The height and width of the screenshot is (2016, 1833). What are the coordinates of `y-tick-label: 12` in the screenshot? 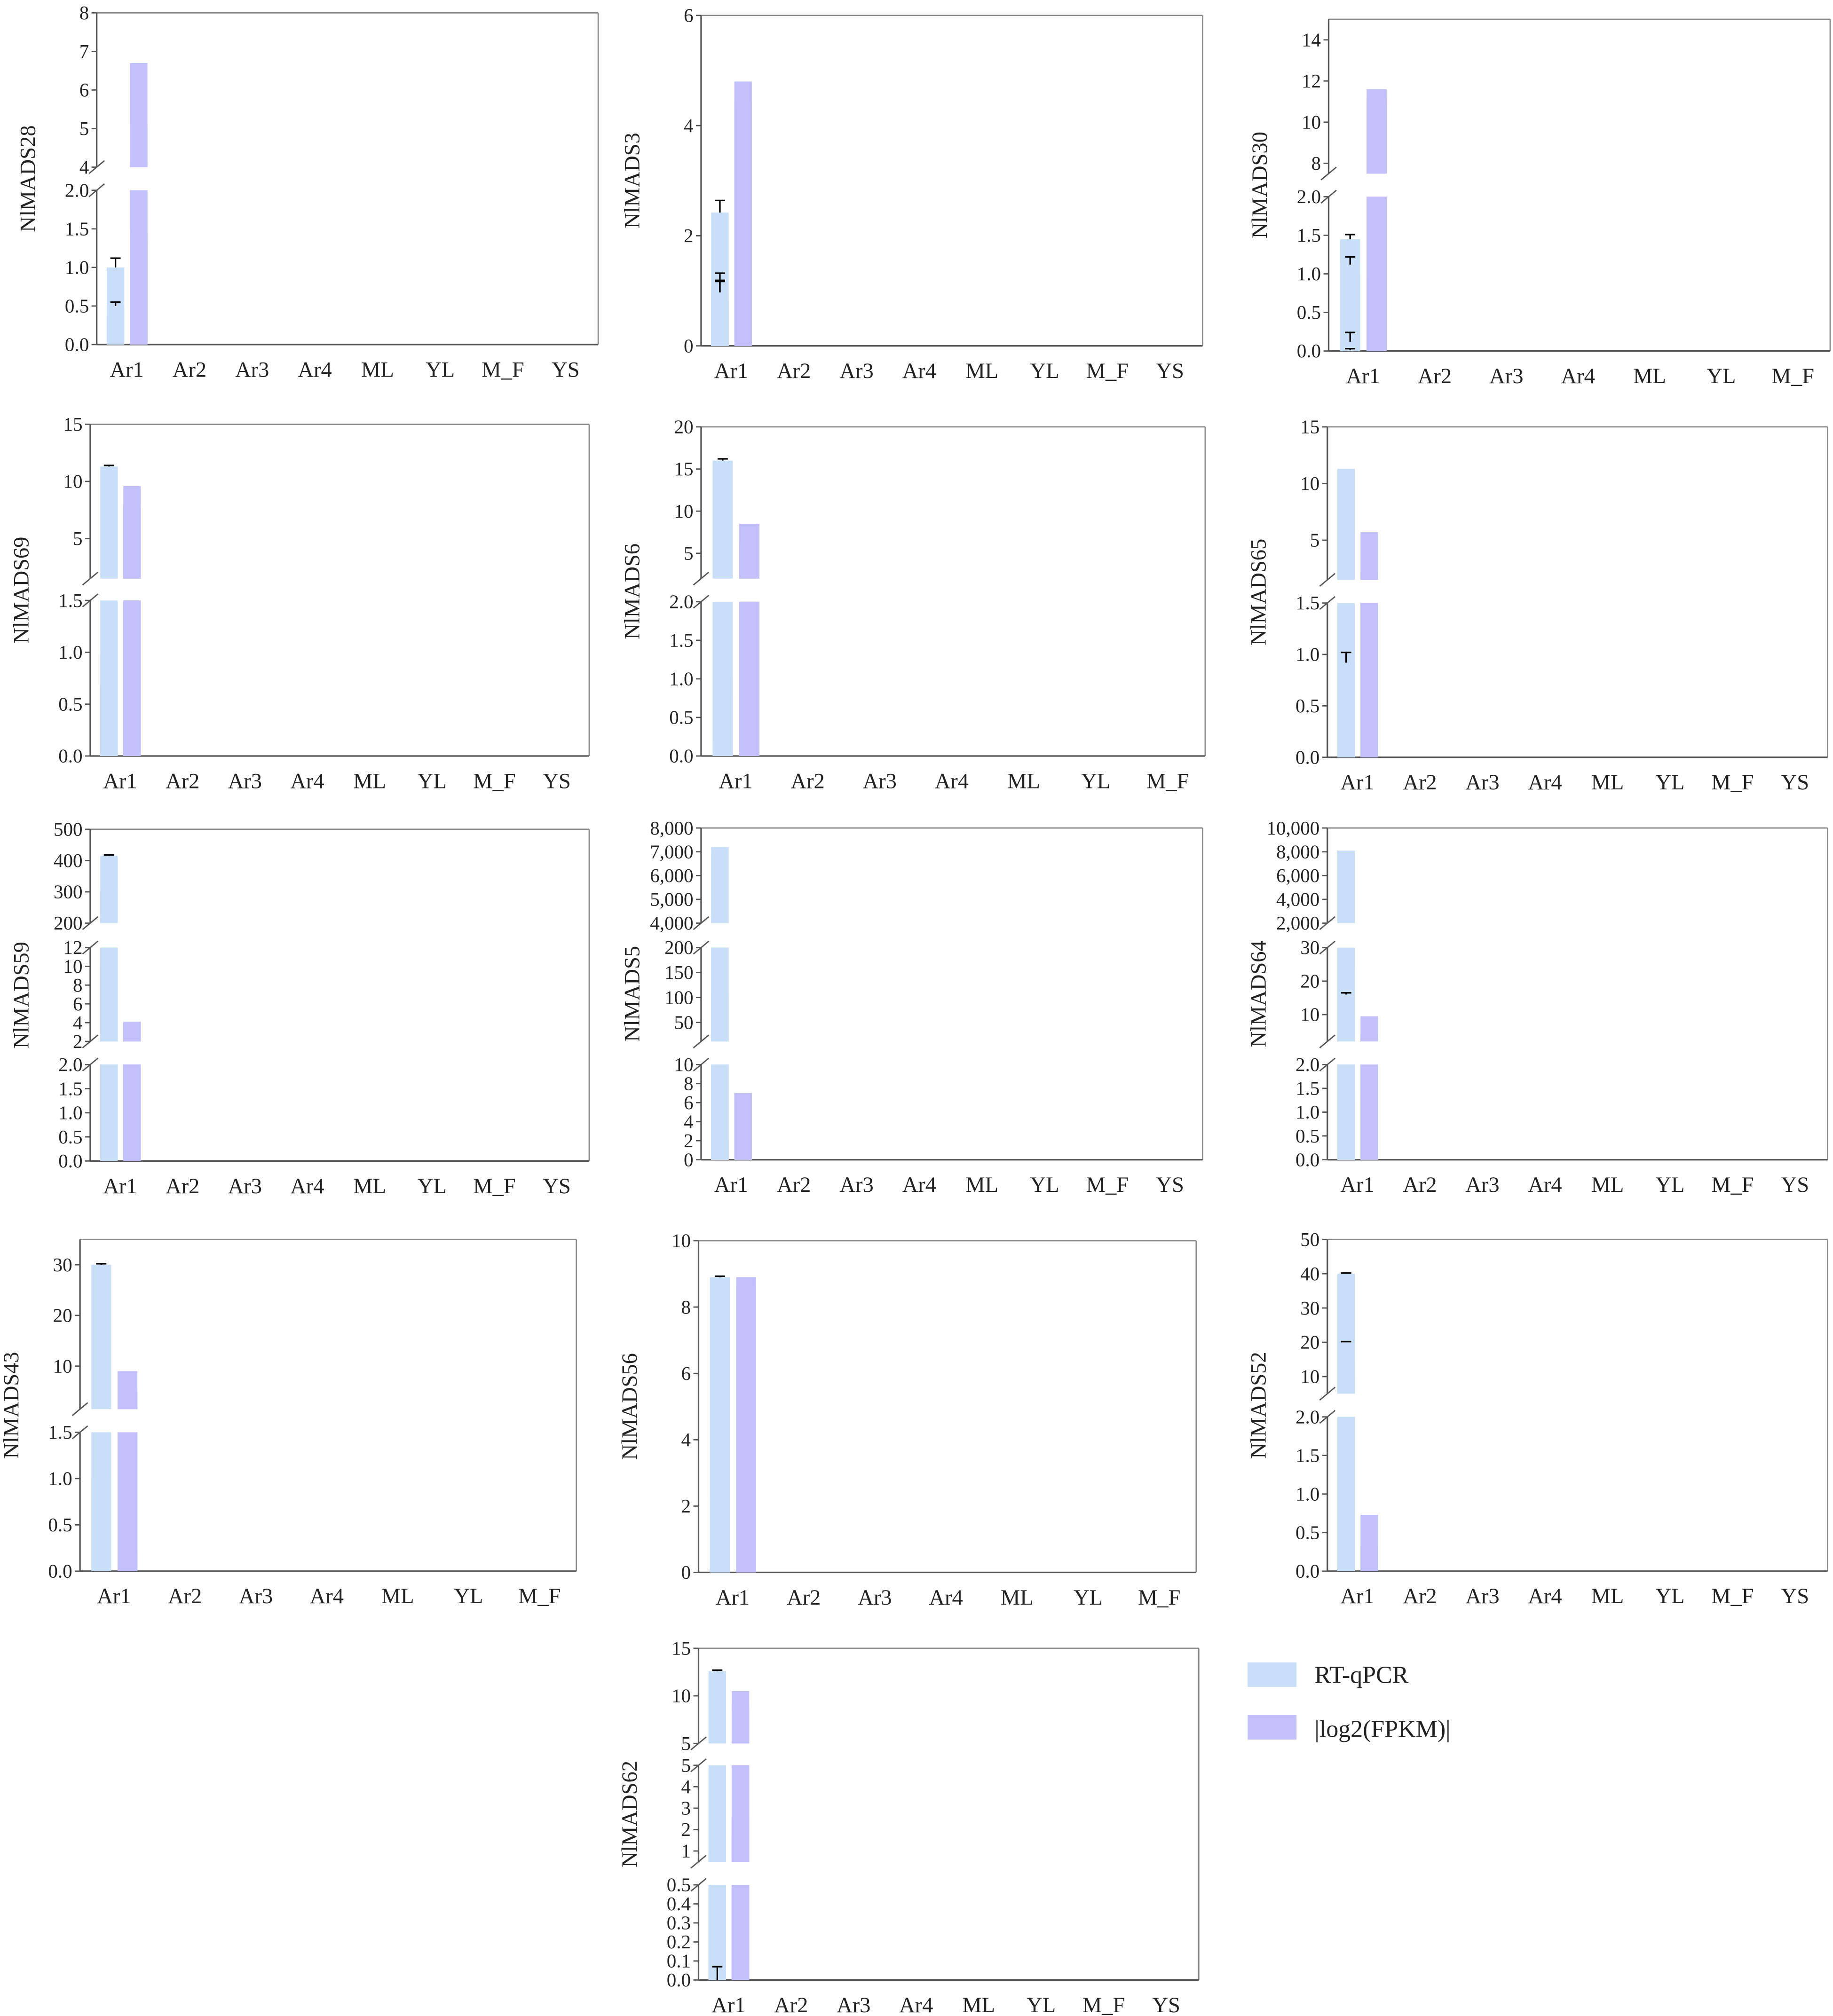 It's located at (1311, 81).